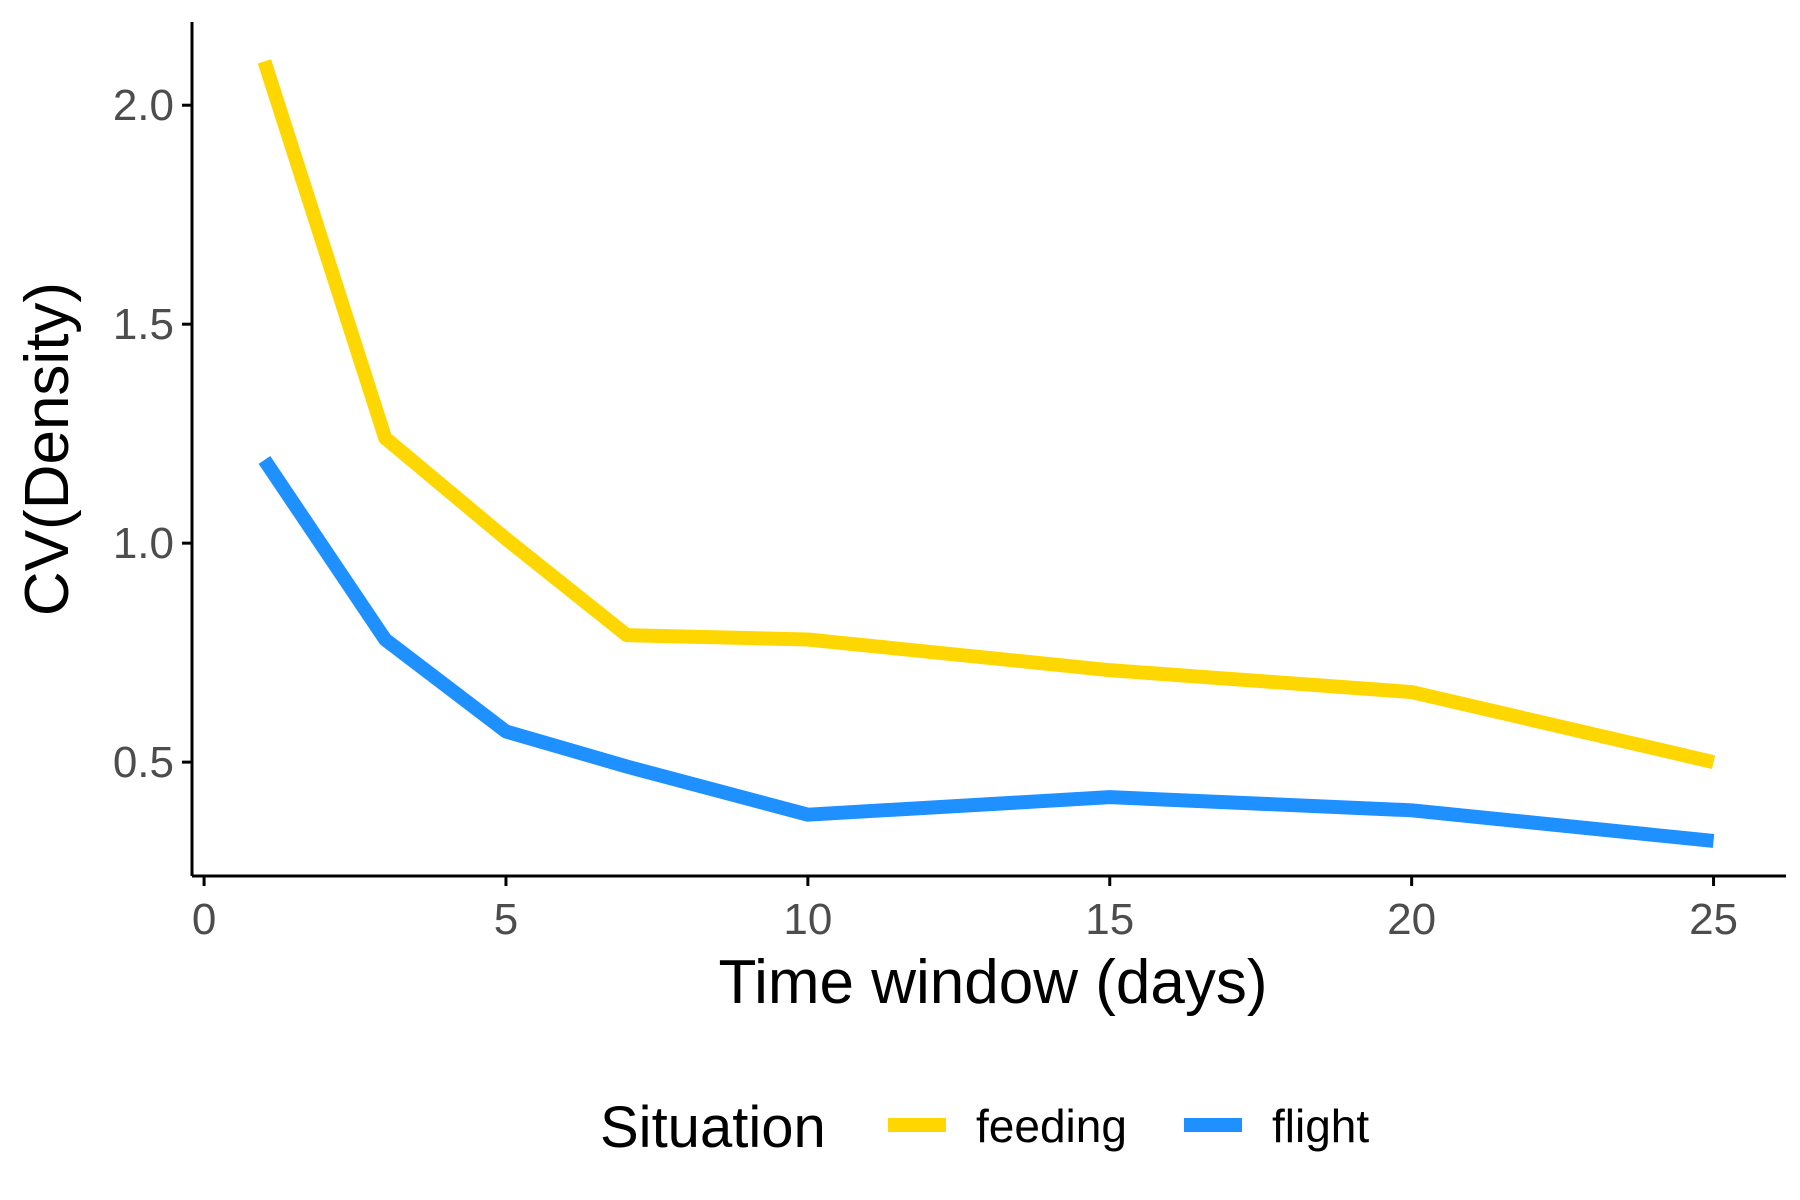 The width and height of the screenshot is (1800, 1200). What do you see at coordinates (1411, 919) in the screenshot?
I see `x-tick-label: 20` at bounding box center [1411, 919].